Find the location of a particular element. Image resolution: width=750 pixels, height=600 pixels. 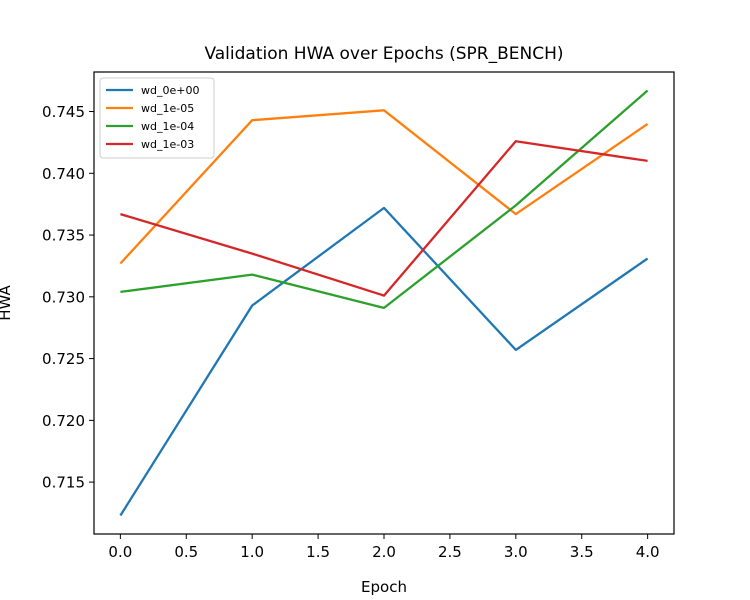

y-tick-label: 0.715 is located at coordinates (63, 483).